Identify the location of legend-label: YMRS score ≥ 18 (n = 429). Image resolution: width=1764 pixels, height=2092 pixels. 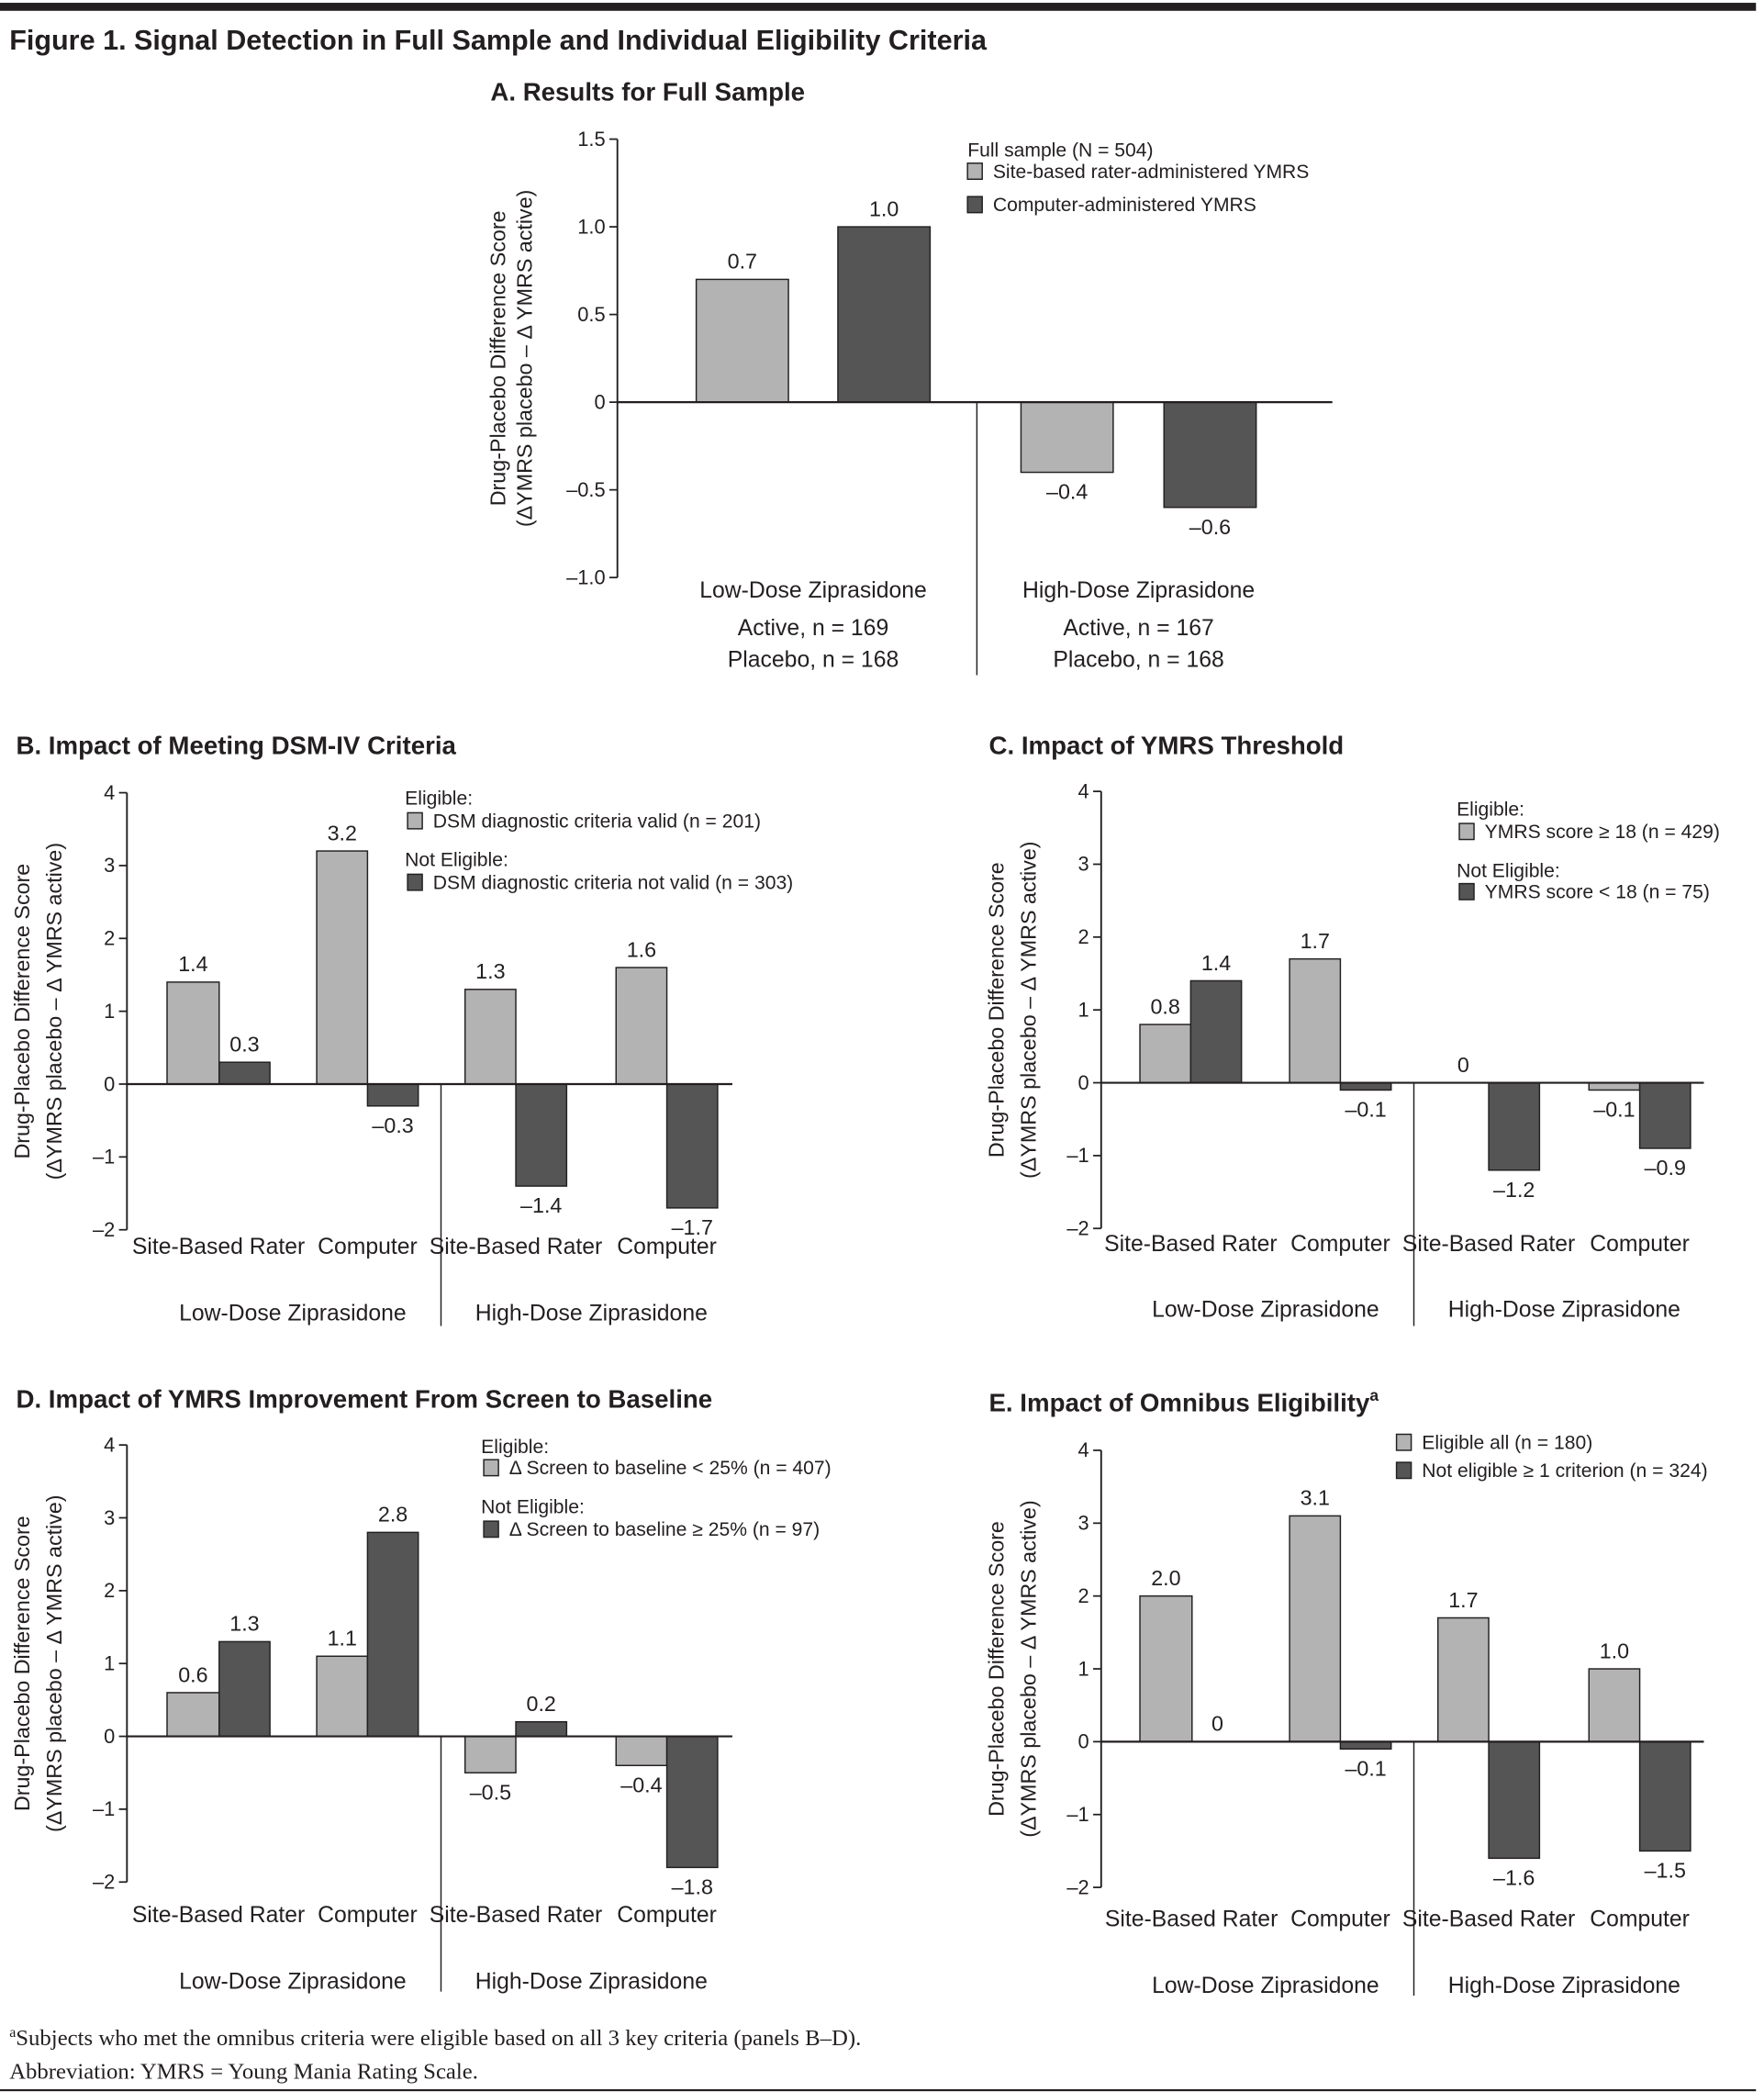
(1602, 832).